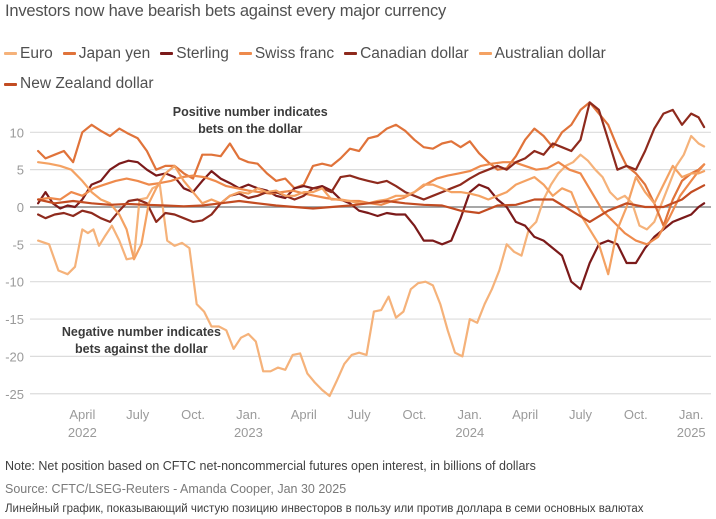  I want to click on legend-item-euro: Euro, so click(28, 54).